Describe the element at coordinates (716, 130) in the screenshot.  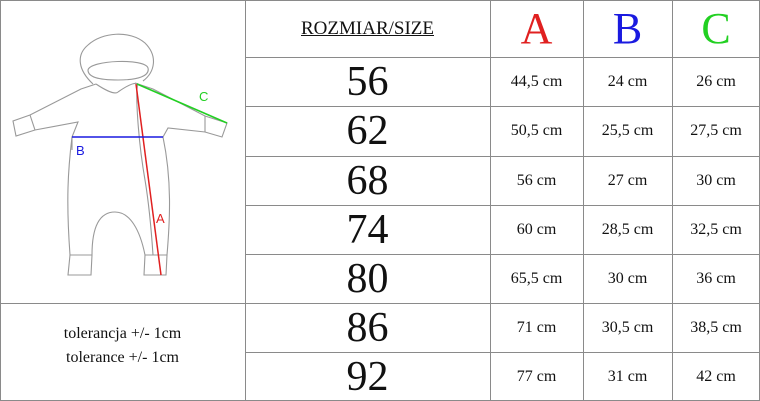
I see `cell-c: 27,5 cm` at that location.